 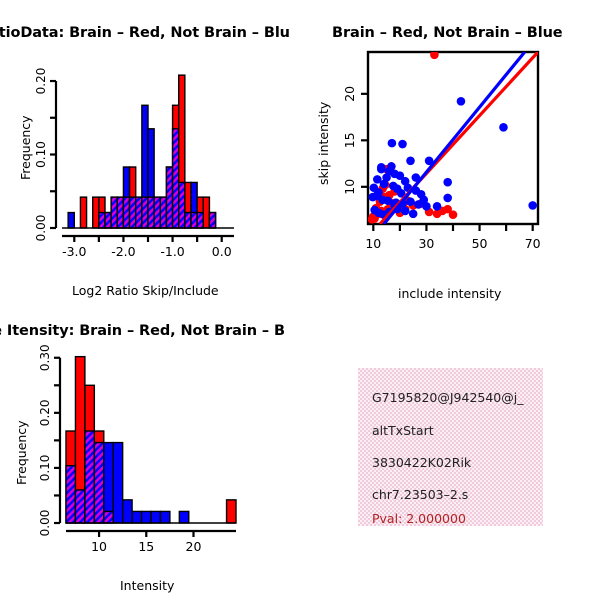 I want to click on tick-label: -2.0, so click(x=123, y=251).